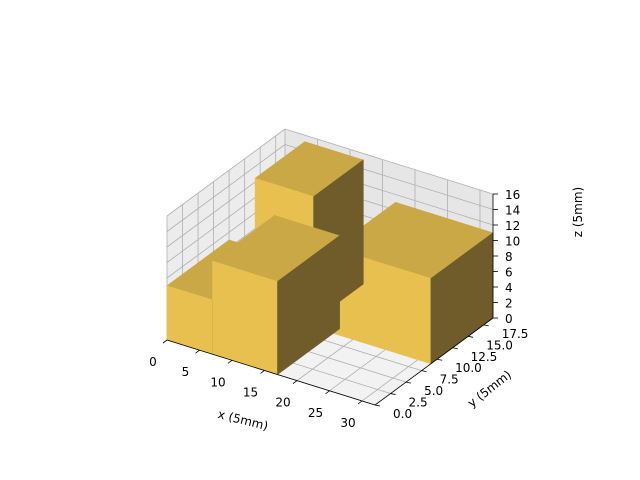 Image resolution: width=640 pixels, height=480 pixels. What do you see at coordinates (509, 257) in the screenshot?
I see `z-tick-label: 8` at bounding box center [509, 257].